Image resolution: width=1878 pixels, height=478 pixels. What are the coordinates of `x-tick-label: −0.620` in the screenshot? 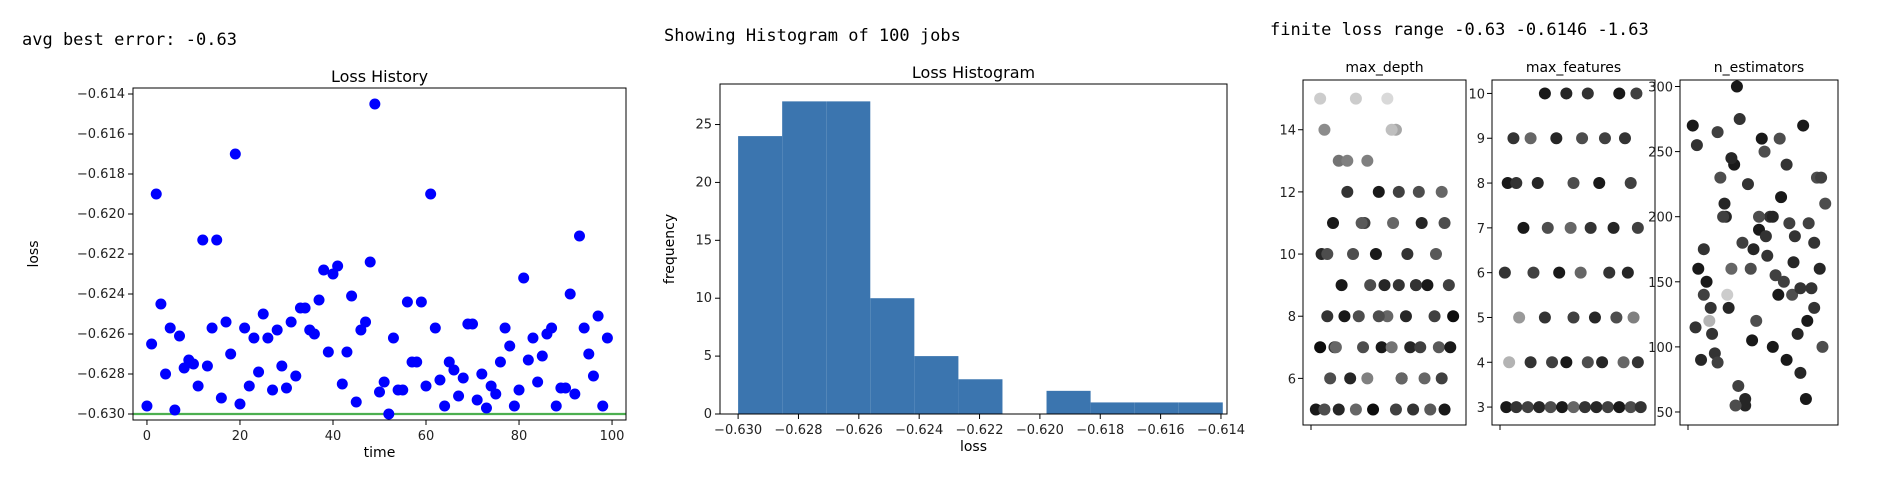 It's located at (1040, 430).